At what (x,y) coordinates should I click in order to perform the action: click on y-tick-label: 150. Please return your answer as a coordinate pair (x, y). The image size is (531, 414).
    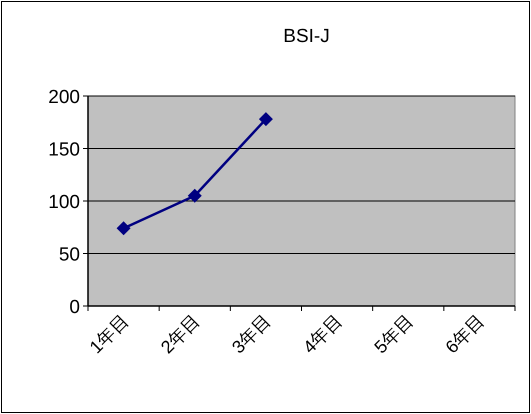
    Looking at the image, I should click on (64, 150).